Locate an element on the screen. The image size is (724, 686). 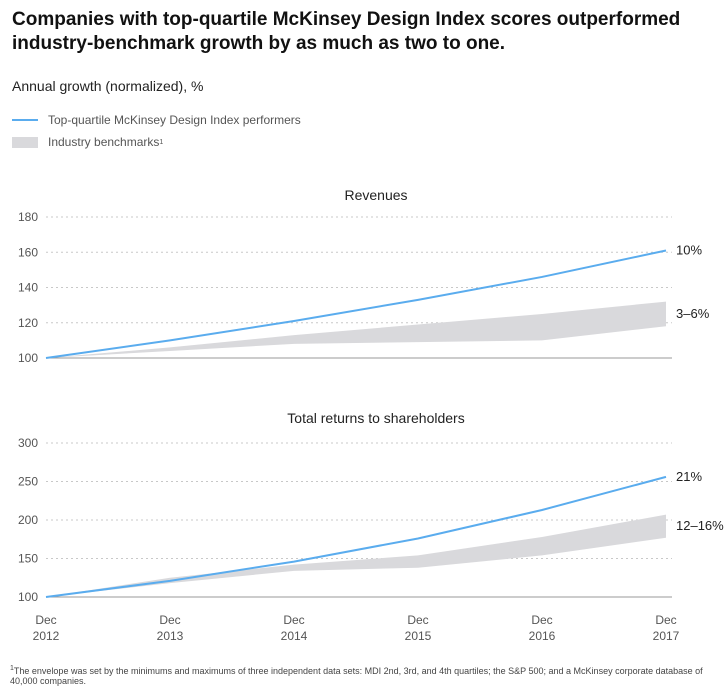
chart-subtitle: Annual growth (normalized), % is located at coordinates (108, 86).